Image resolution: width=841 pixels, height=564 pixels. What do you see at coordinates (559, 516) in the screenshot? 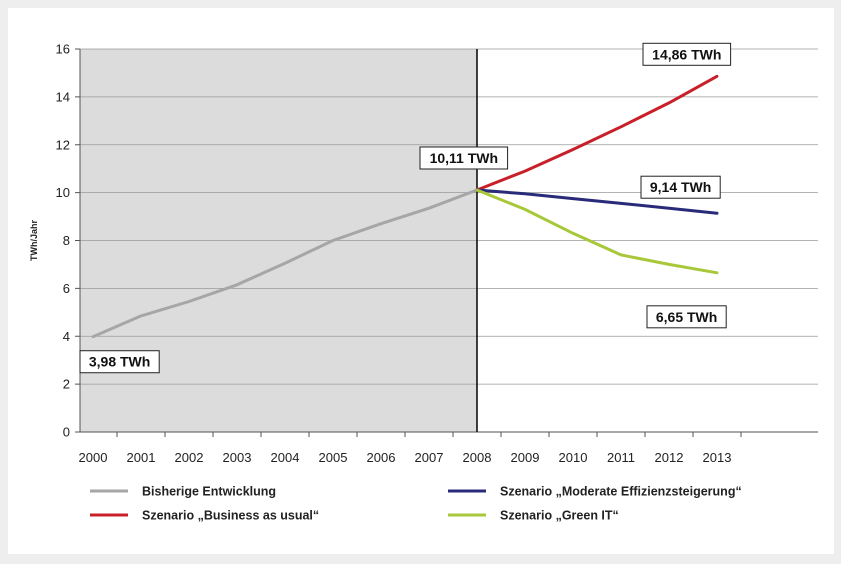
I see `legend-label: Szenario „Green IT“` at bounding box center [559, 516].